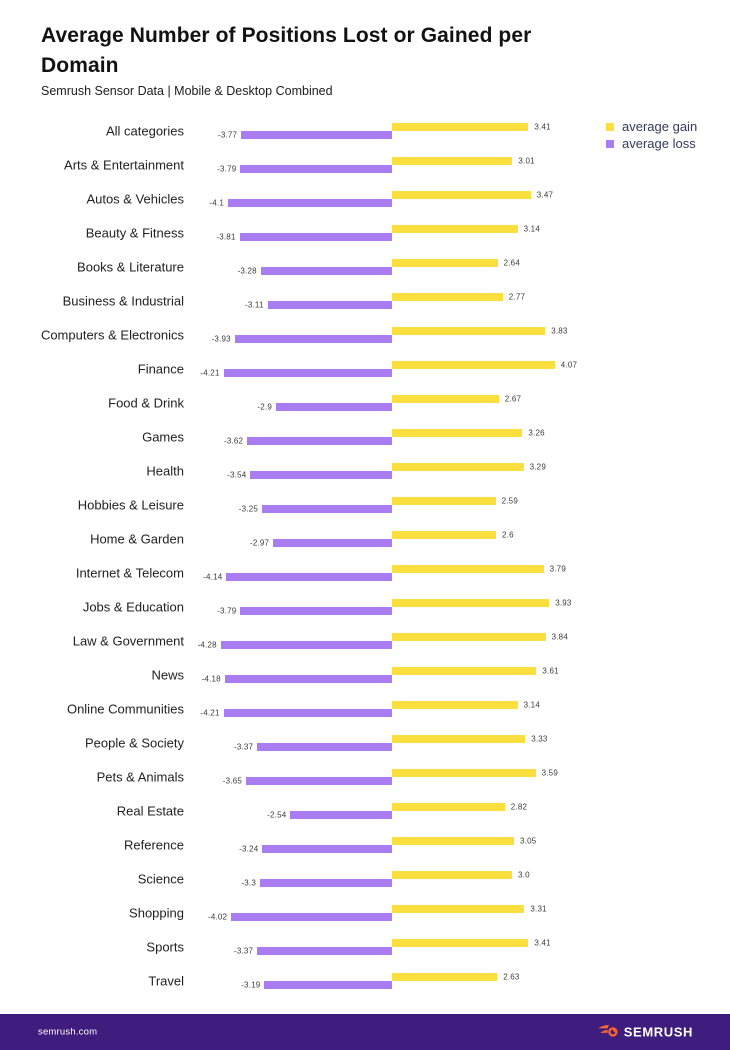  I want to click on loss-value-label: -3.28, so click(247, 270).